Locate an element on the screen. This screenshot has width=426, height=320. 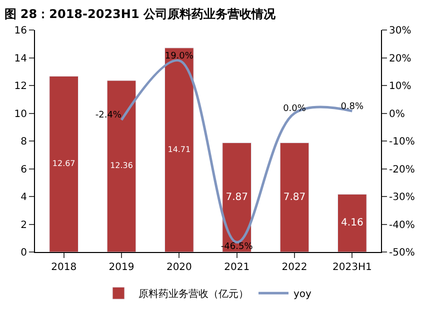
x-tick-label: 2023H1 is located at coordinates (352, 267).